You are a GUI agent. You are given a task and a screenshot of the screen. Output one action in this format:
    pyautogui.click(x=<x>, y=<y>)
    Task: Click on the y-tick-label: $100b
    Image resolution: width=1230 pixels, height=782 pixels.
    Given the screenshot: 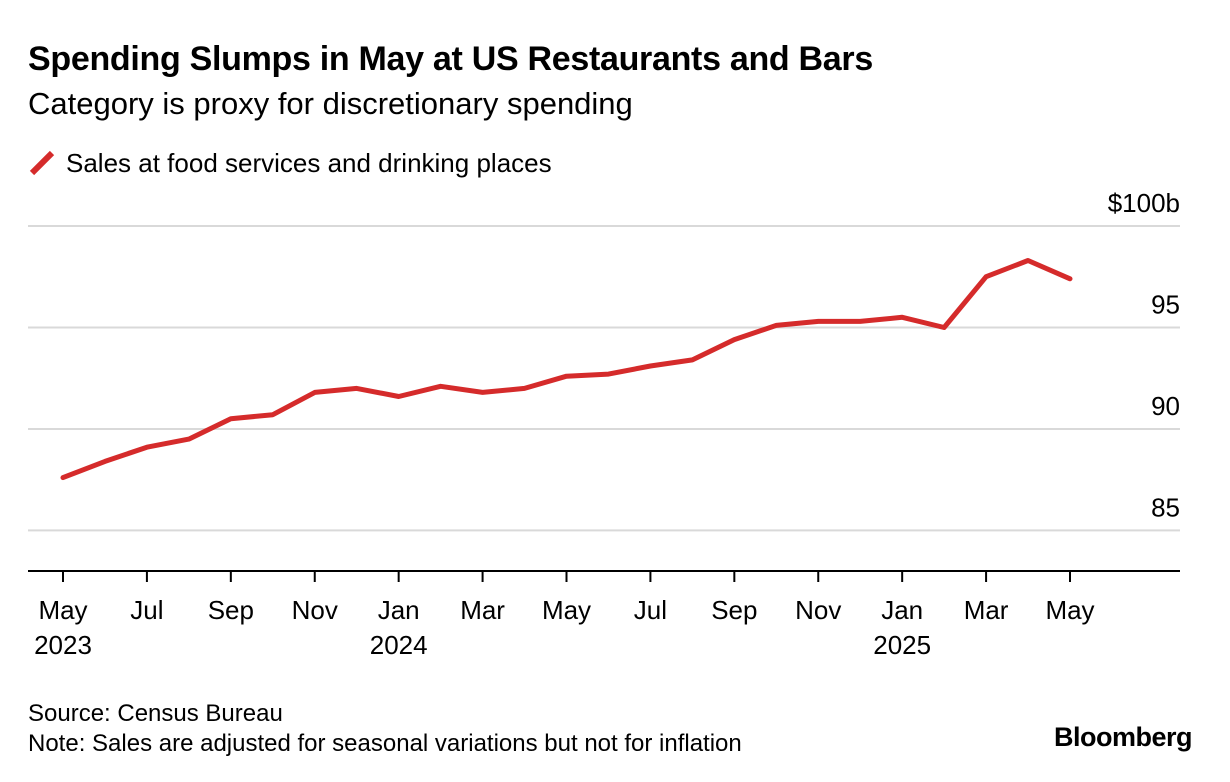 What is the action you would take?
    pyautogui.click(x=1144, y=203)
    